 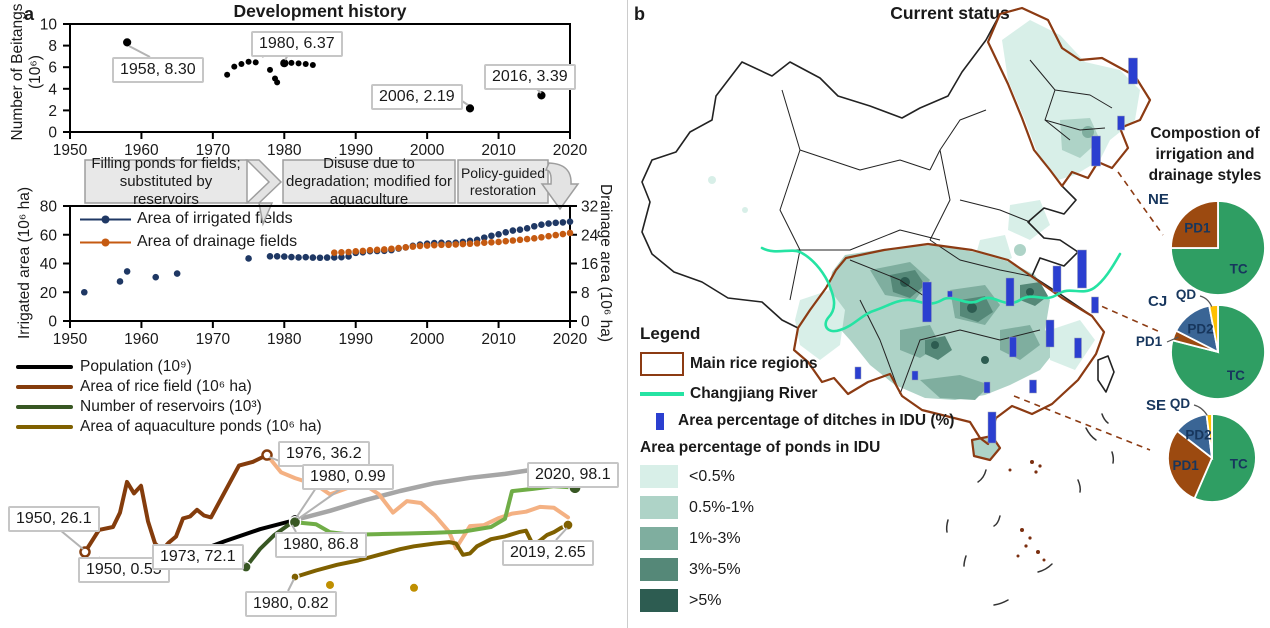 I want to click on svg-text: 2020, so click(x=570, y=339).